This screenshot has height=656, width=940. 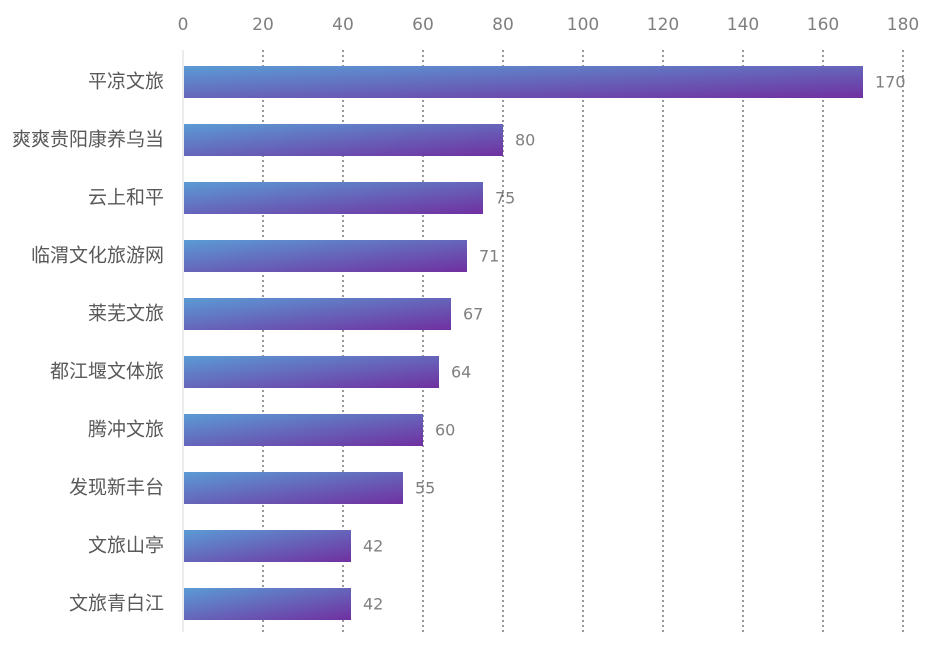 What do you see at coordinates (663, 25) in the screenshot?
I see `x-tick-label: 120` at bounding box center [663, 25].